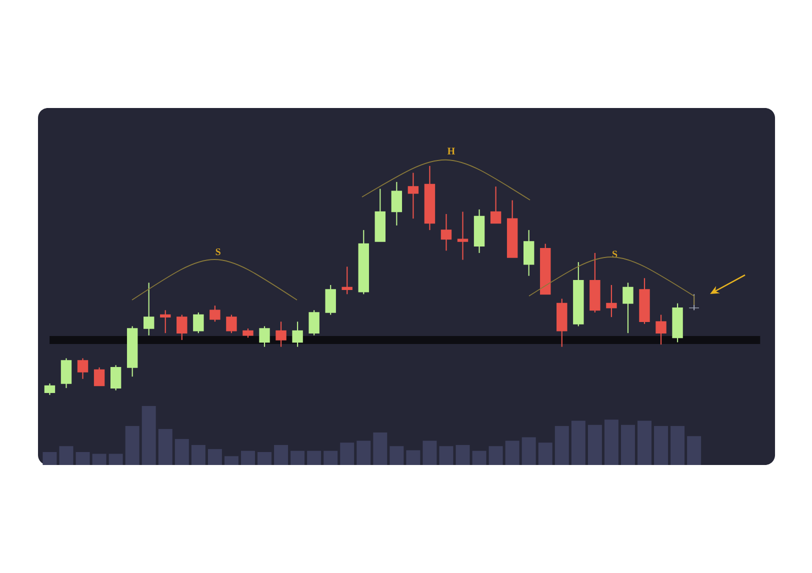 The height and width of the screenshot is (573, 812). I want to click on text: H, so click(451, 151).